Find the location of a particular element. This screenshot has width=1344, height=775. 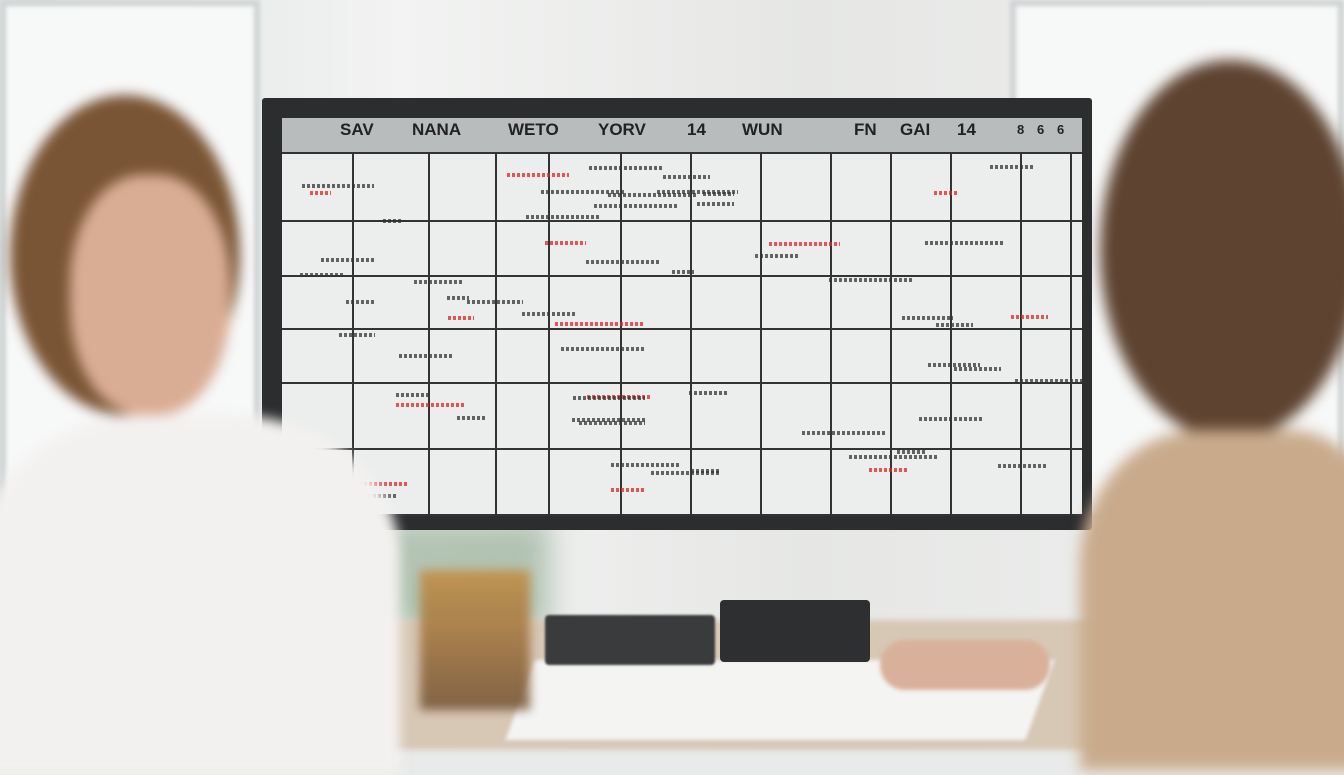

header-word: NANA is located at coordinates (437, 129).